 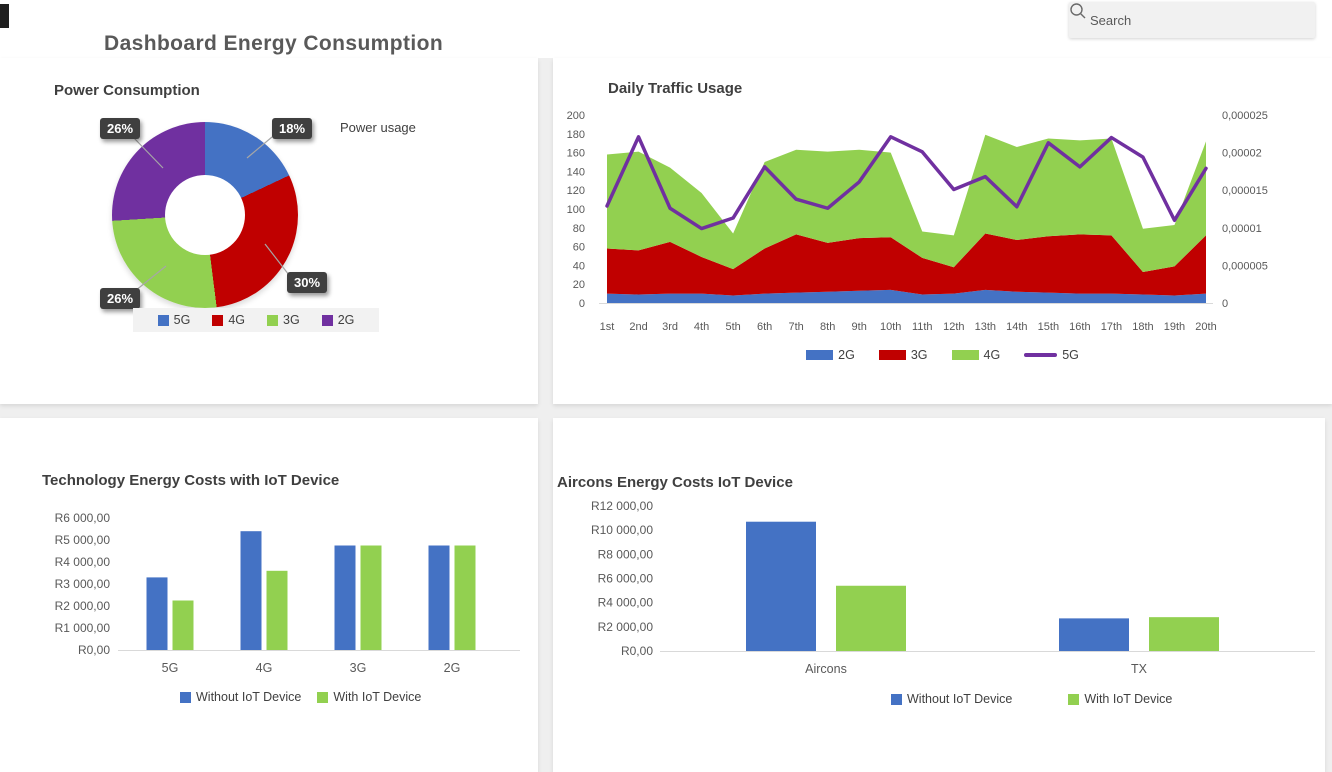 What do you see at coordinates (607, 327) in the screenshot?
I see `x-axis-tick: 1st` at bounding box center [607, 327].